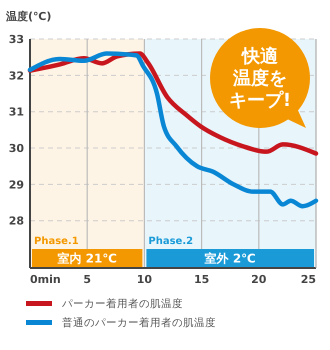 The height and width of the screenshot is (350, 330). Describe the element at coordinates (230, 259) in the screenshot. I see `annotation: 室外 2℃` at that location.